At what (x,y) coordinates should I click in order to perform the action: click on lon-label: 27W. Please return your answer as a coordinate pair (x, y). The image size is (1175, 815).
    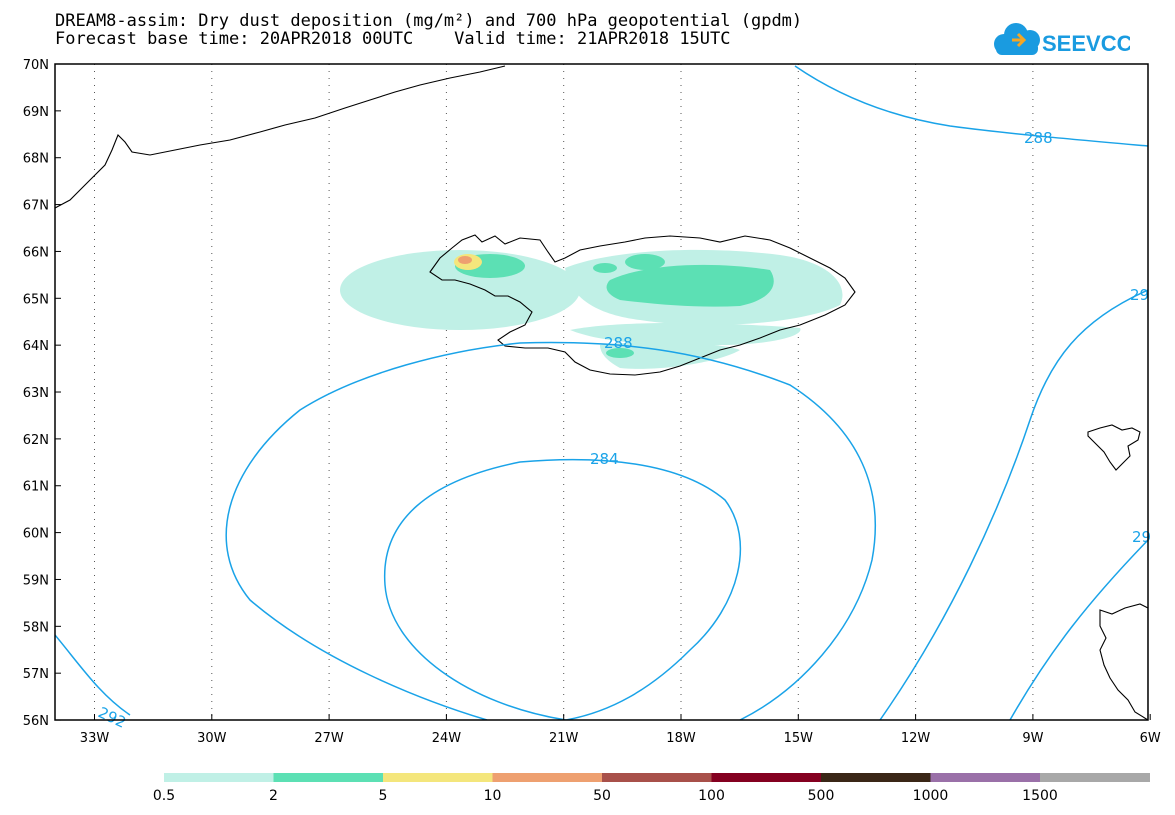
    Looking at the image, I should click on (329, 738).